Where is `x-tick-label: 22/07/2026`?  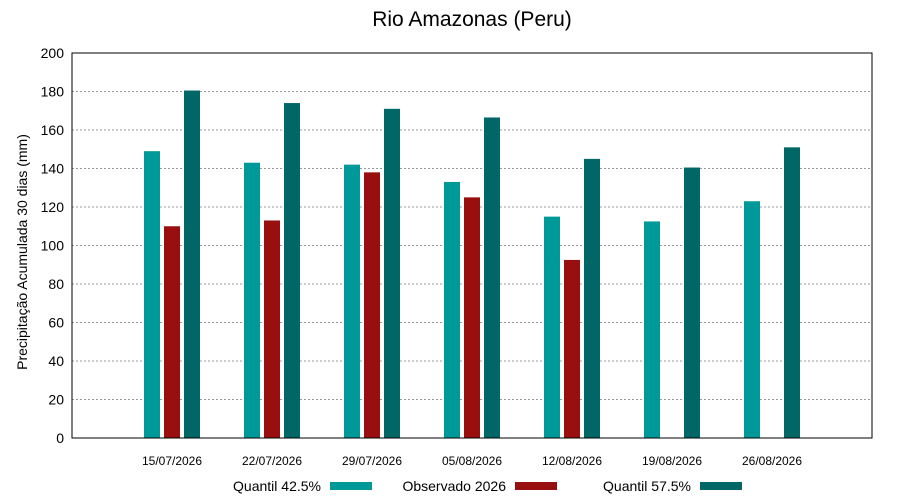
x-tick-label: 22/07/2026 is located at coordinates (272, 461).